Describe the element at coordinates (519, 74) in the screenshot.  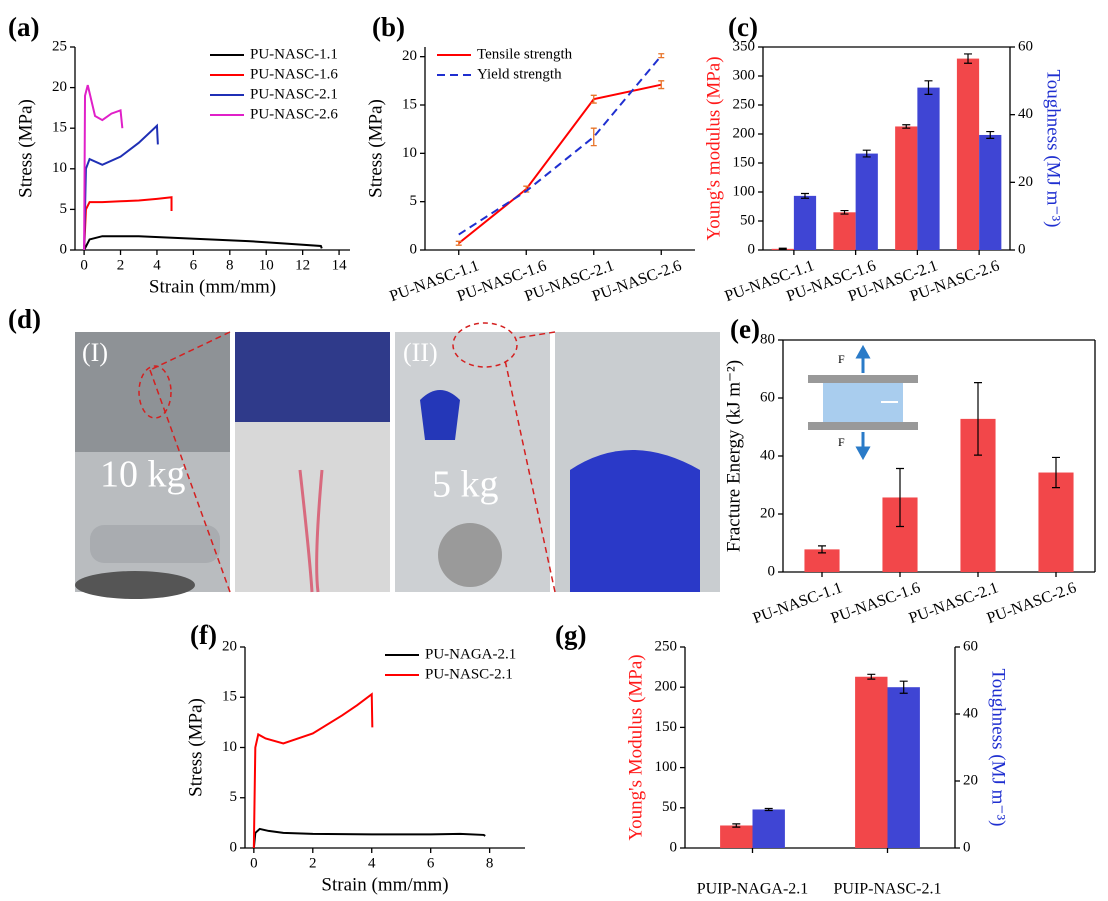
I see `legend-label: Yield strength` at that location.